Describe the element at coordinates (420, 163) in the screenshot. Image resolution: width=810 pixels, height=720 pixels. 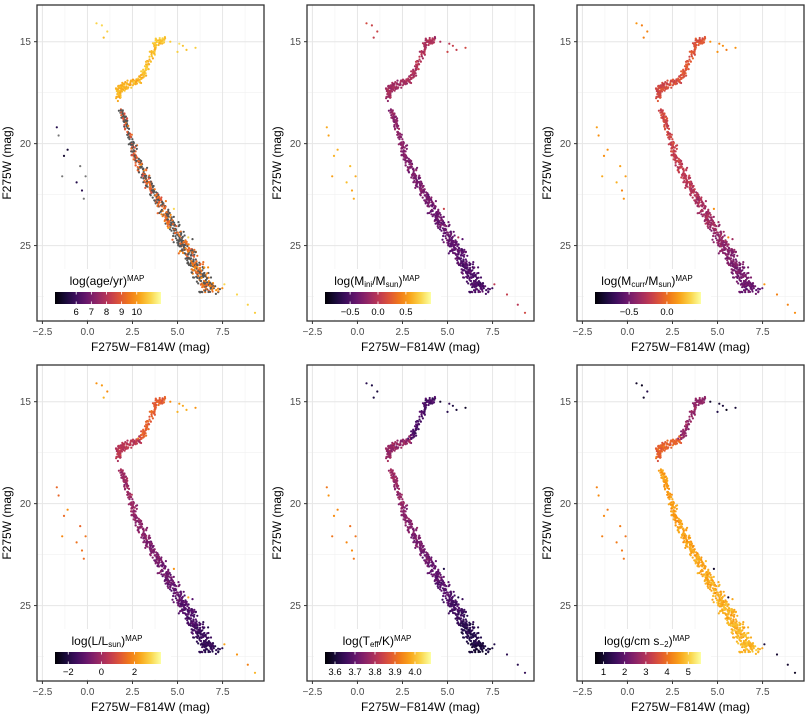
I see `panel-border` at that location.